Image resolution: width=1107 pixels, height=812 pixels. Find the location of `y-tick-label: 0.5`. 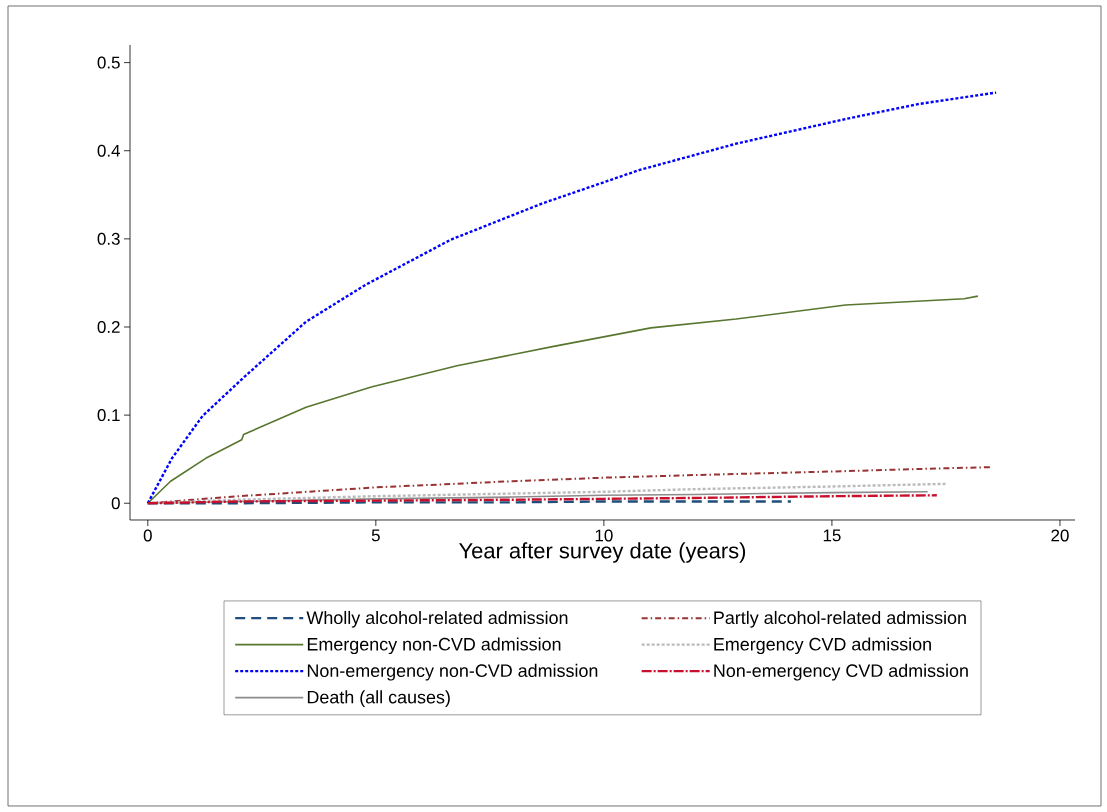

y-tick-label: 0.5 is located at coordinates (108, 62).